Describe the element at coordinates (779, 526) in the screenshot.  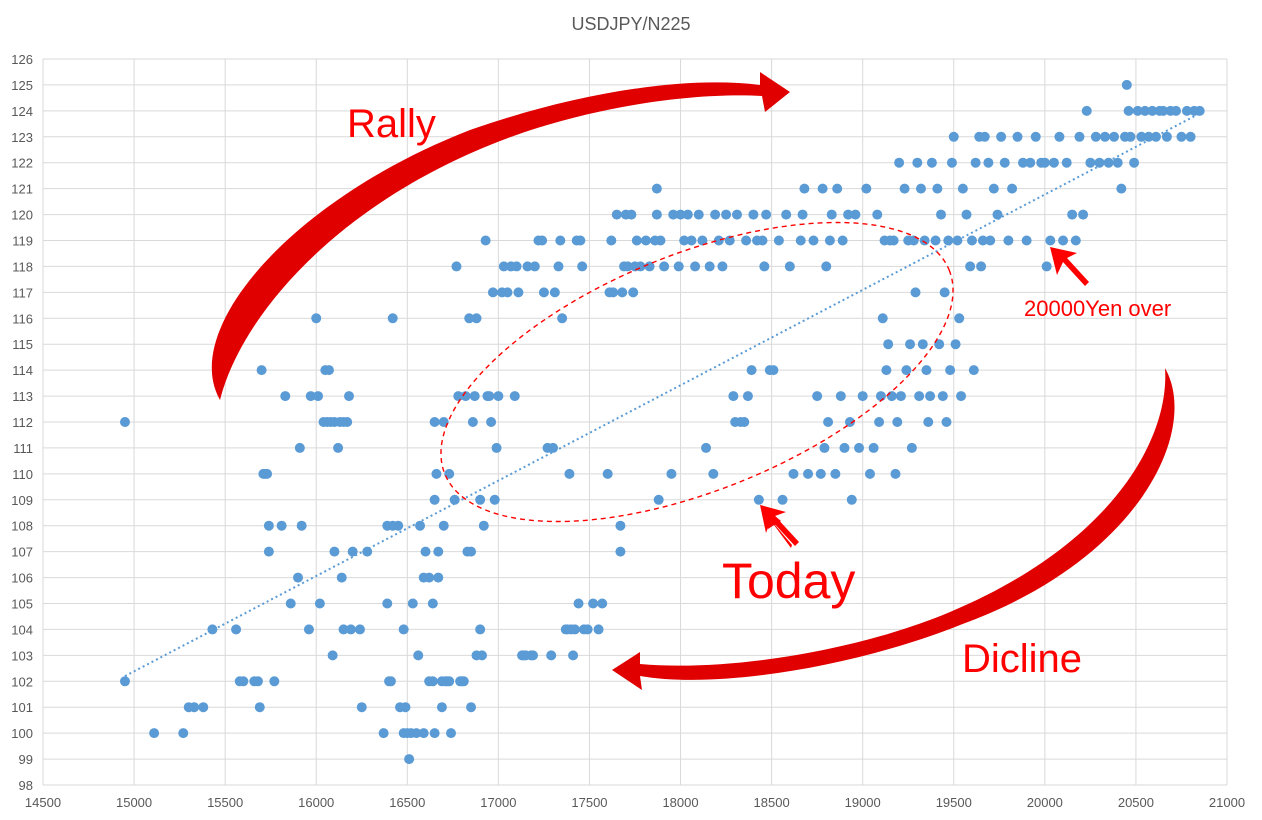
I see `today-arrow` at that location.